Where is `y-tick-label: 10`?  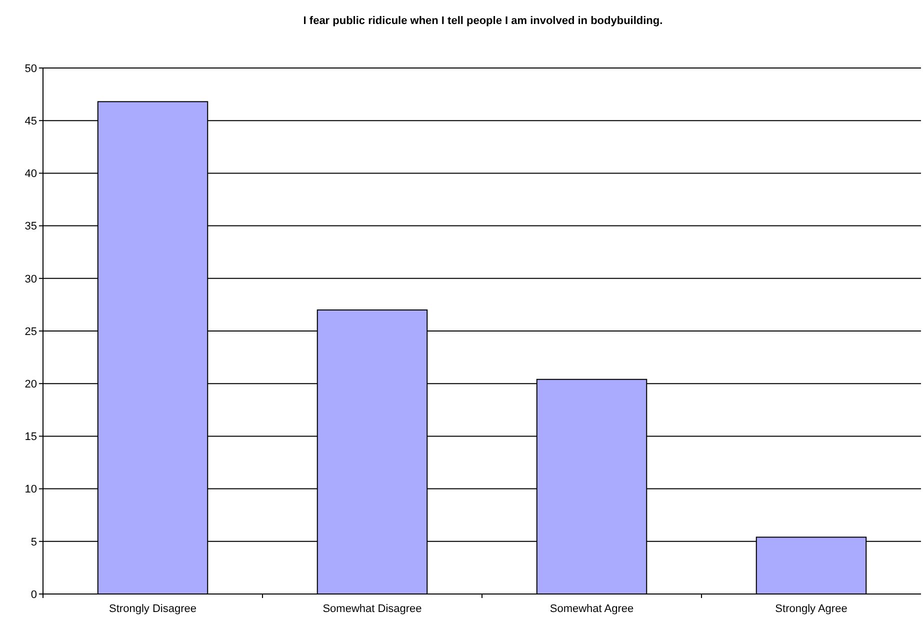 y-tick-label: 10 is located at coordinates (30, 490).